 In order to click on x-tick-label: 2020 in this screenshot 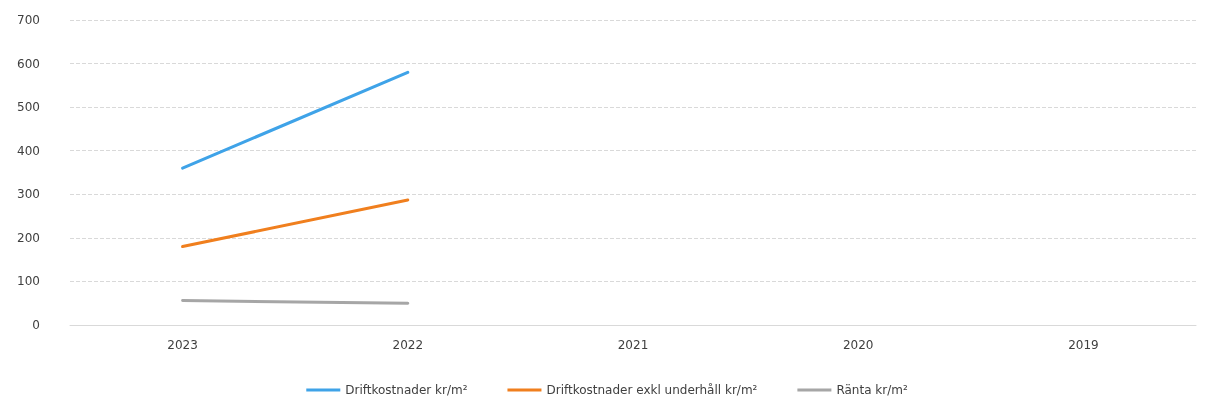, I will do `click(858, 345)`.